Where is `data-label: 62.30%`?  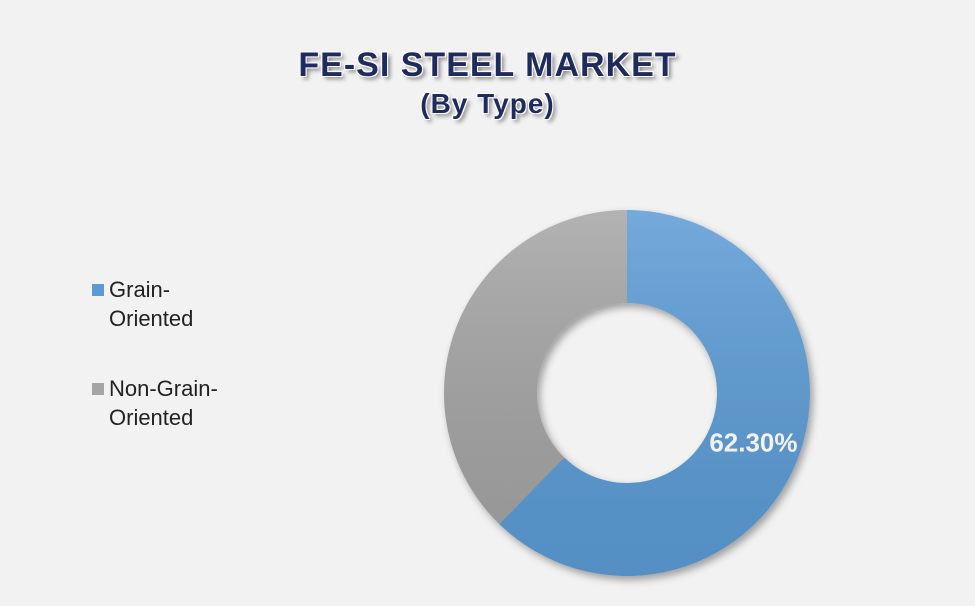 data-label: 62.30% is located at coordinates (753, 442).